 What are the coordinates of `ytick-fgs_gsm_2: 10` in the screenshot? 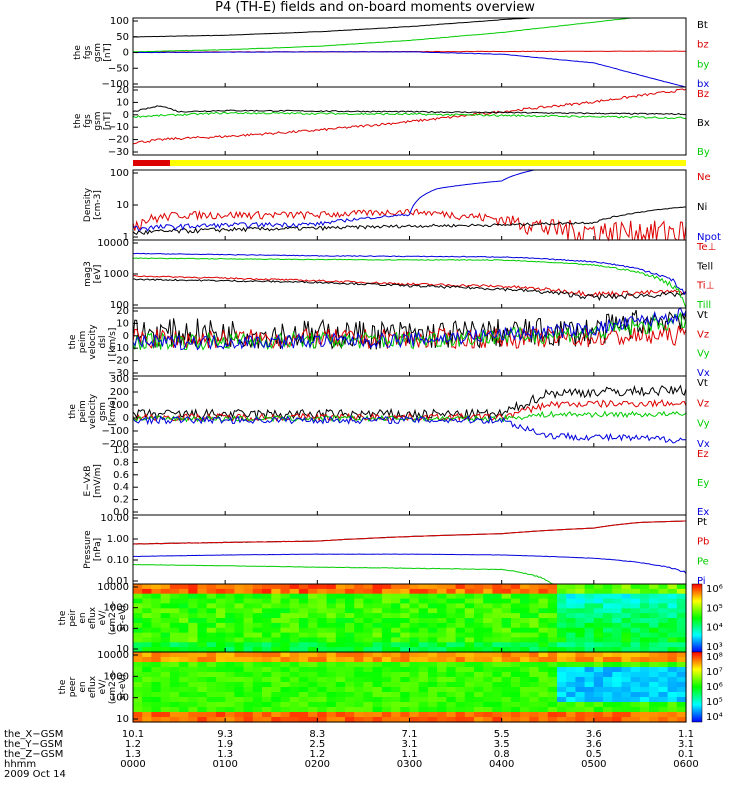 It's located at (122, 102).